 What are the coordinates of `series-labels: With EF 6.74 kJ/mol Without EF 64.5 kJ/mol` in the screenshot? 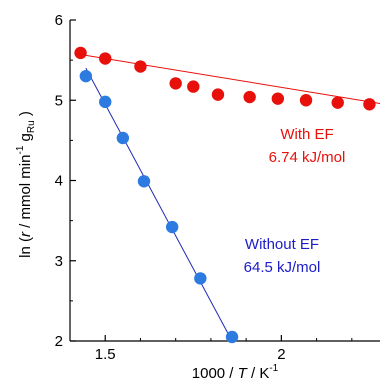 It's located at (295, 201).